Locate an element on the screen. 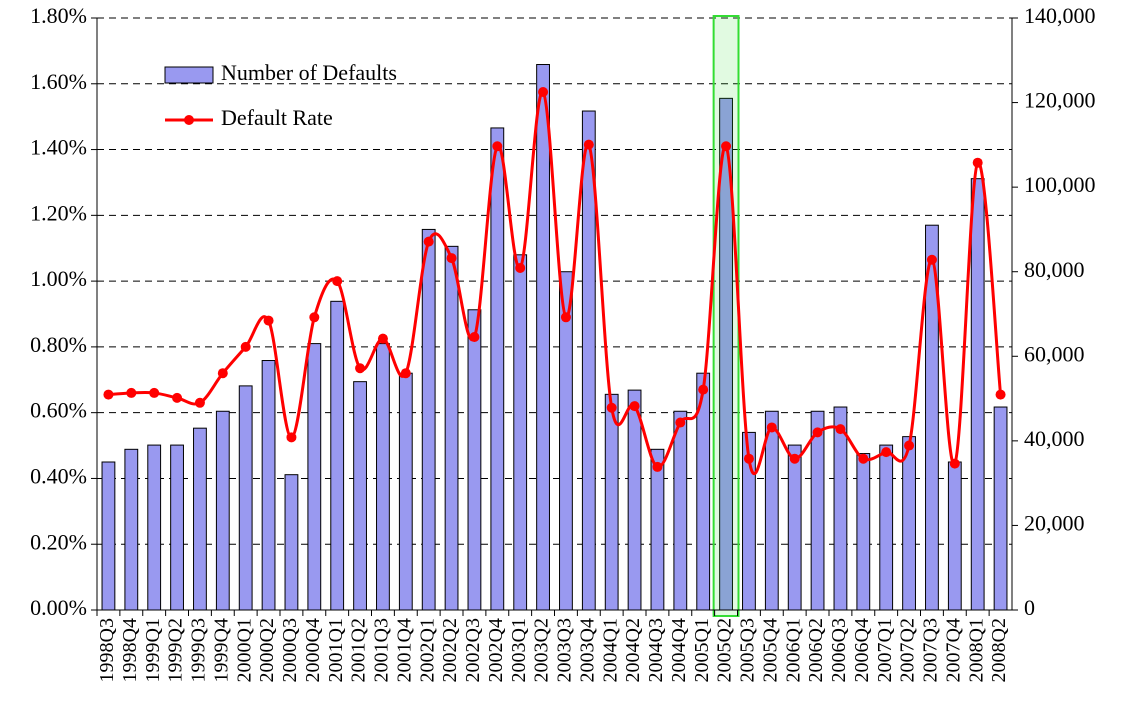 The image size is (1125, 717). y-tick-label: 1.00% is located at coordinates (58, 278).